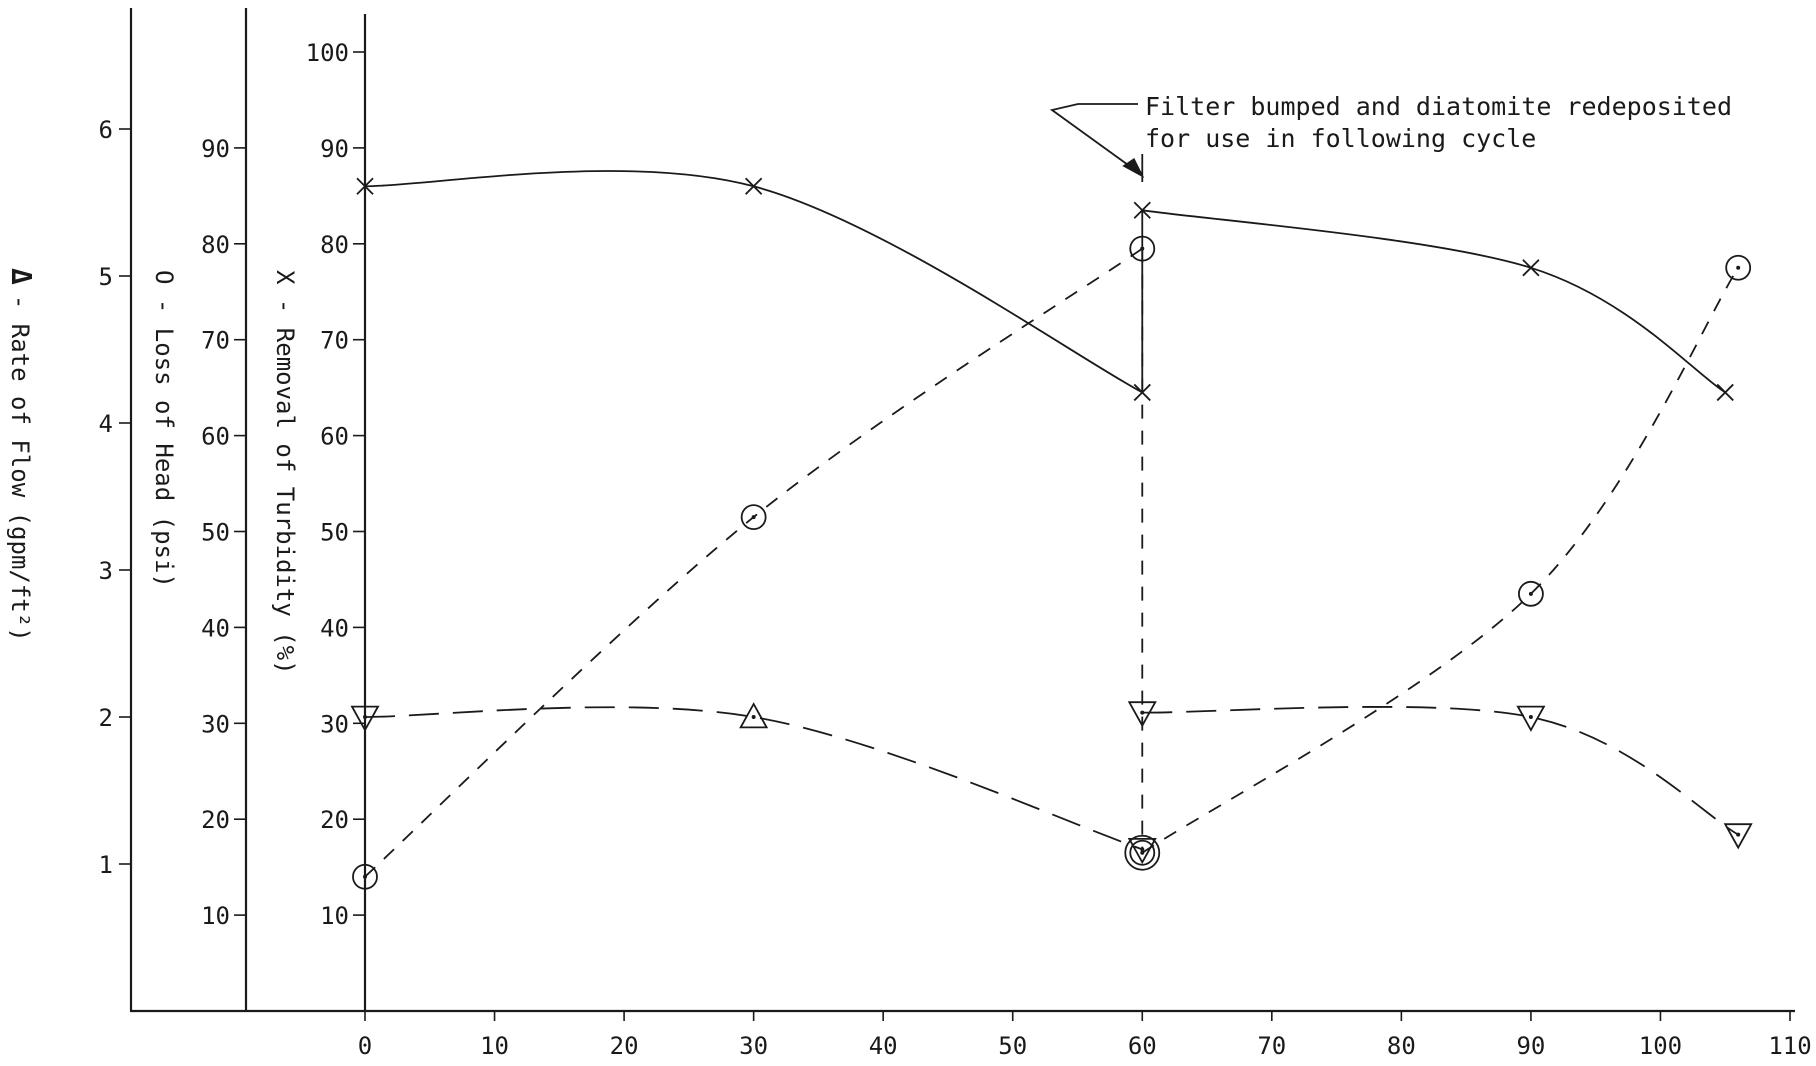 The height and width of the screenshot is (1066, 1816). Describe the element at coordinates (334, 820) in the screenshot. I see `removal-tick-label: 20` at that location.